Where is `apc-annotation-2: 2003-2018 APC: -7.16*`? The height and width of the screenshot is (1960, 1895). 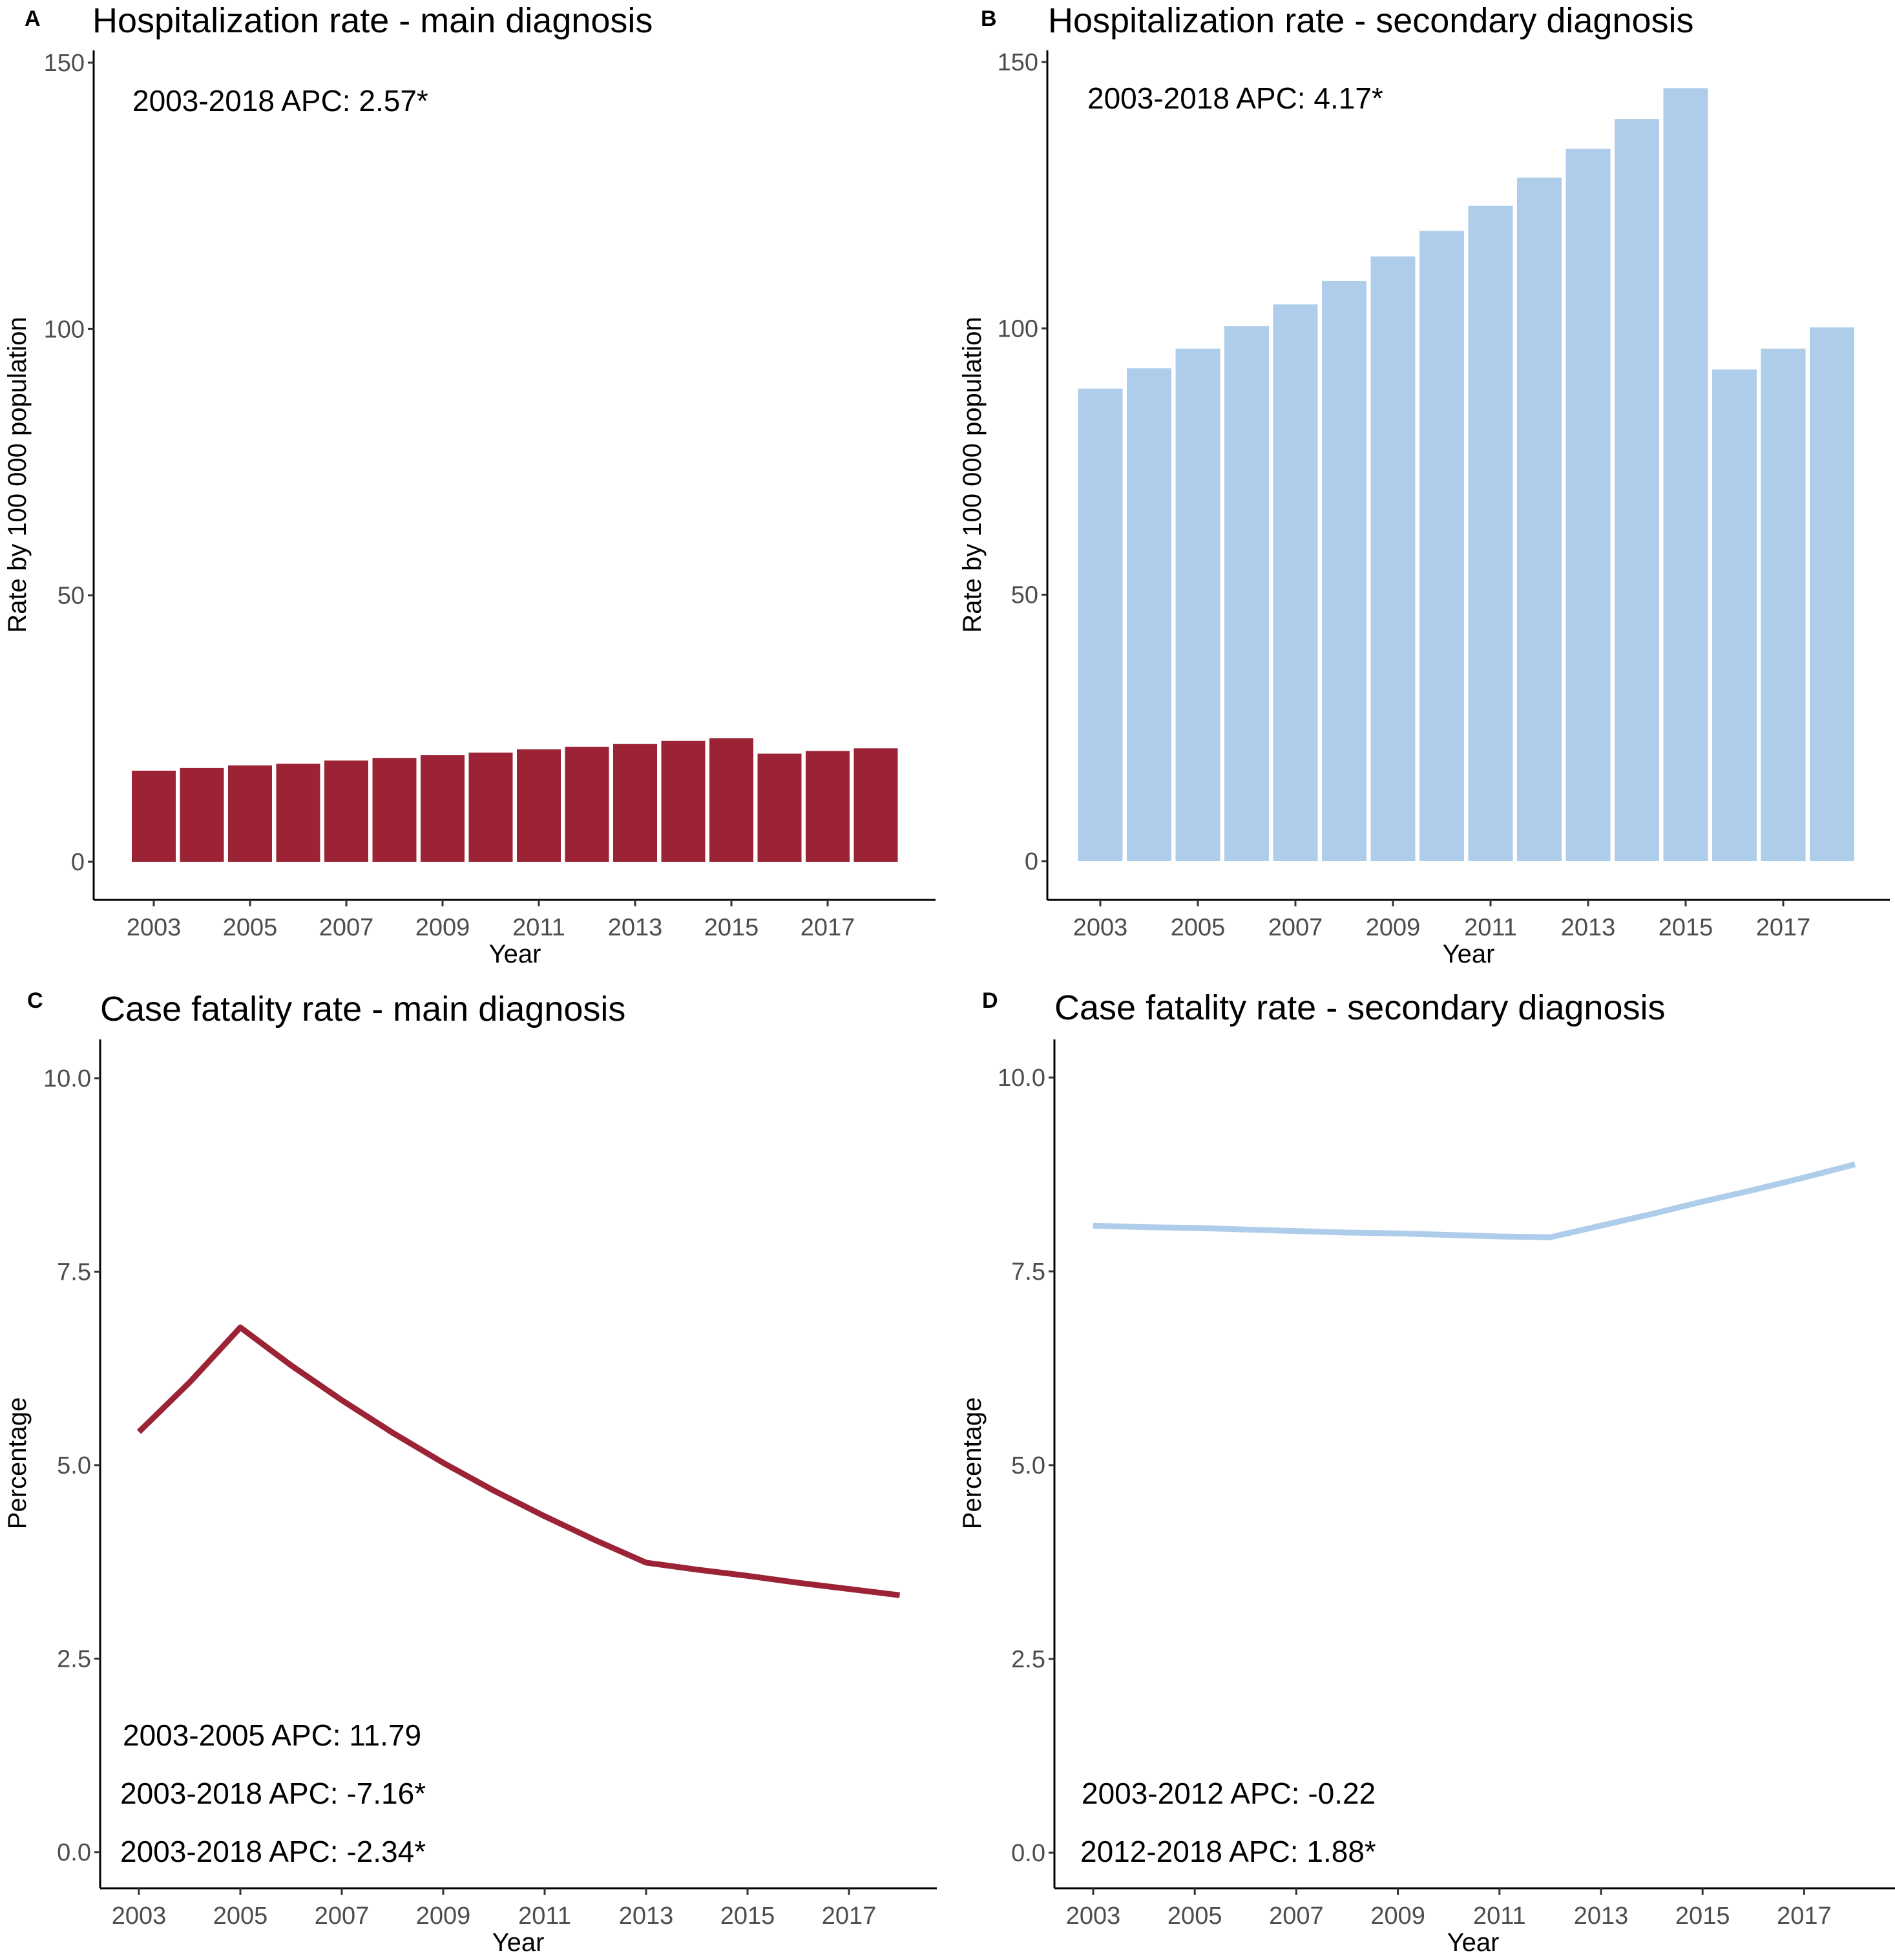 apc-annotation-2: 2003-2018 APC: -7.16* is located at coordinates (273, 1793).